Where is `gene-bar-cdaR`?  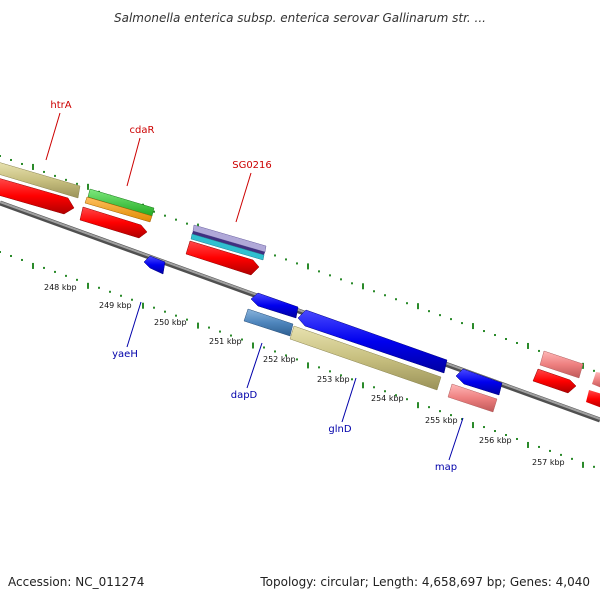 gene-bar-cdaR is located at coordinates (113, 222).